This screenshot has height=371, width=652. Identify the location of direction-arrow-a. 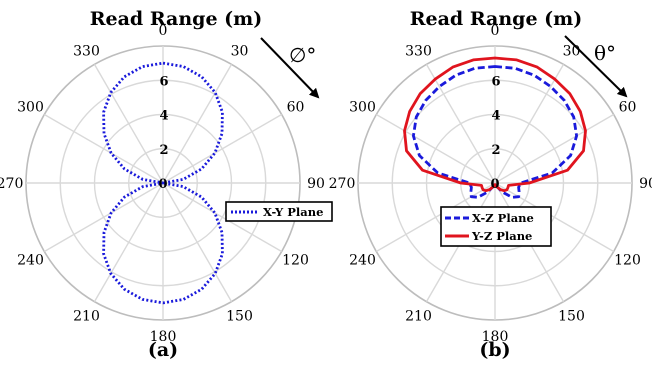
(290, 68).